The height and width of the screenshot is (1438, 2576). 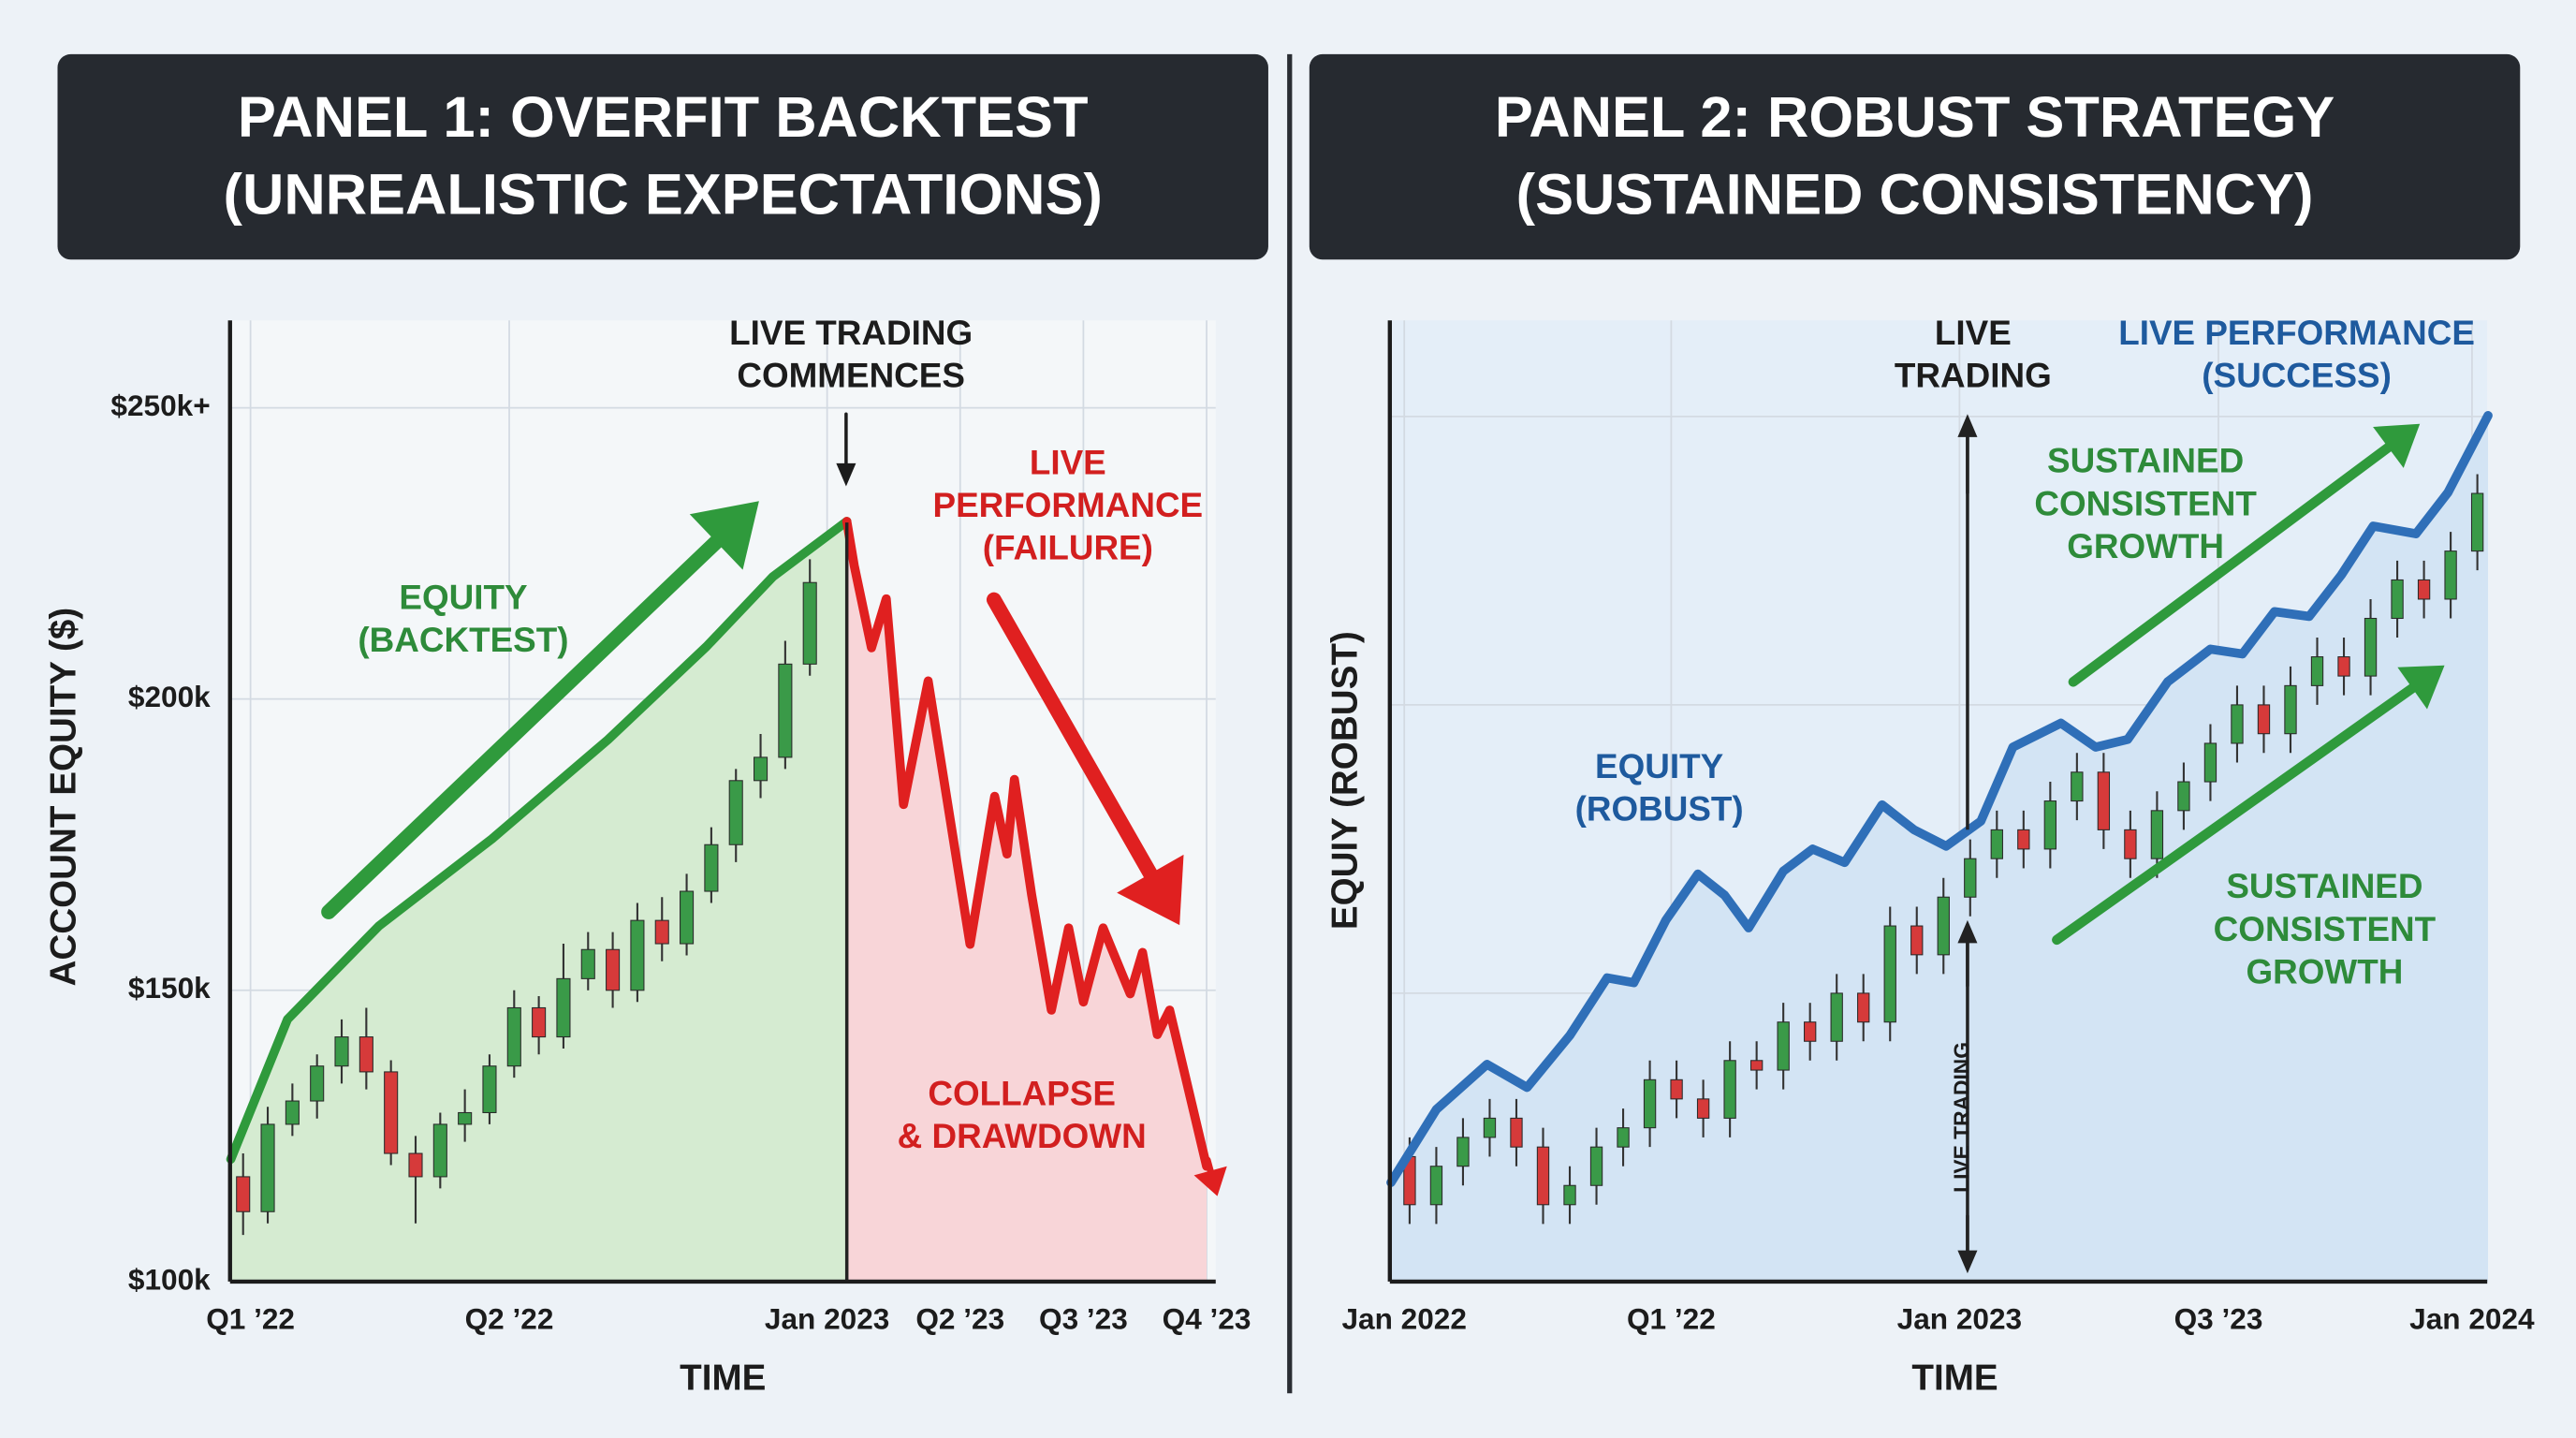 I want to click on annotation: (SUCCESS), so click(x=2297, y=375).